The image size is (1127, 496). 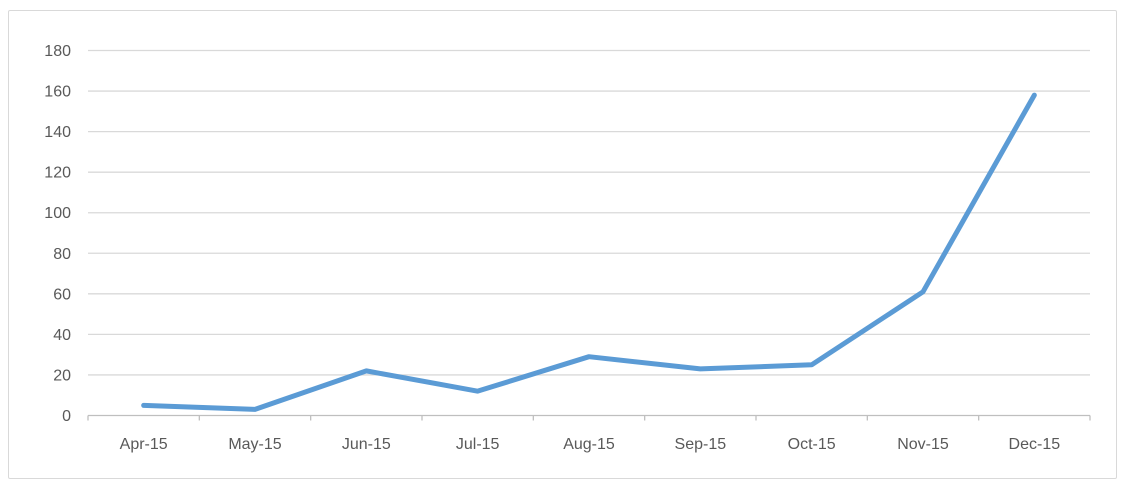 What do you see at coordinates (57, 51) in the screenshot?
I see `y-axis-tick-label: 180` at bounding box center [57, 51].